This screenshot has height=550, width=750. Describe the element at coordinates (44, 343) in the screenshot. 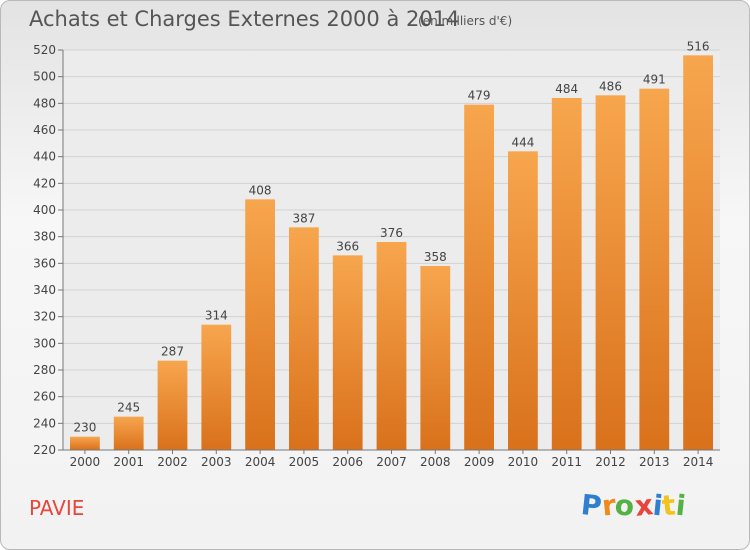

I see `y-tick-label: 300` at that location.